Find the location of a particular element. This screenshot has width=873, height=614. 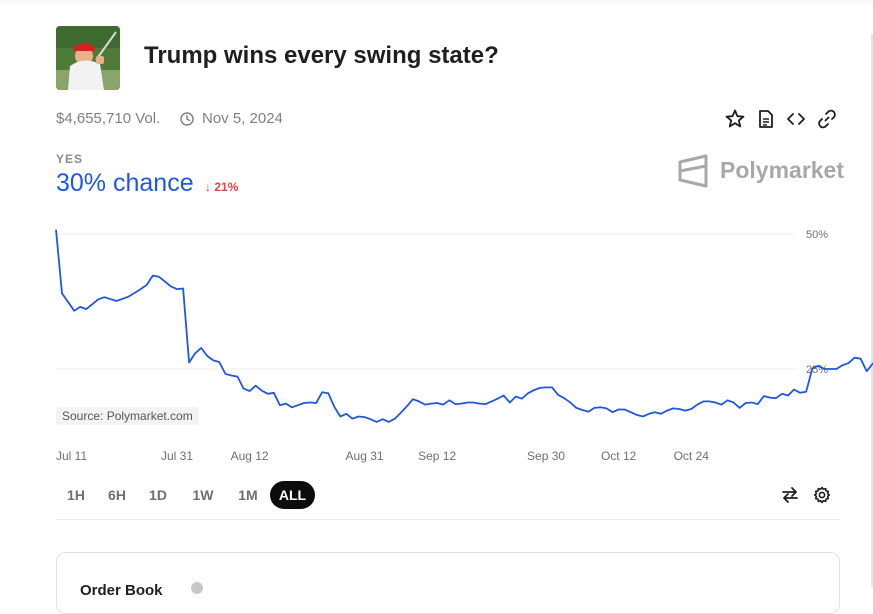

x-tick-label: Jul 11 is located at coordinates (71, 456).